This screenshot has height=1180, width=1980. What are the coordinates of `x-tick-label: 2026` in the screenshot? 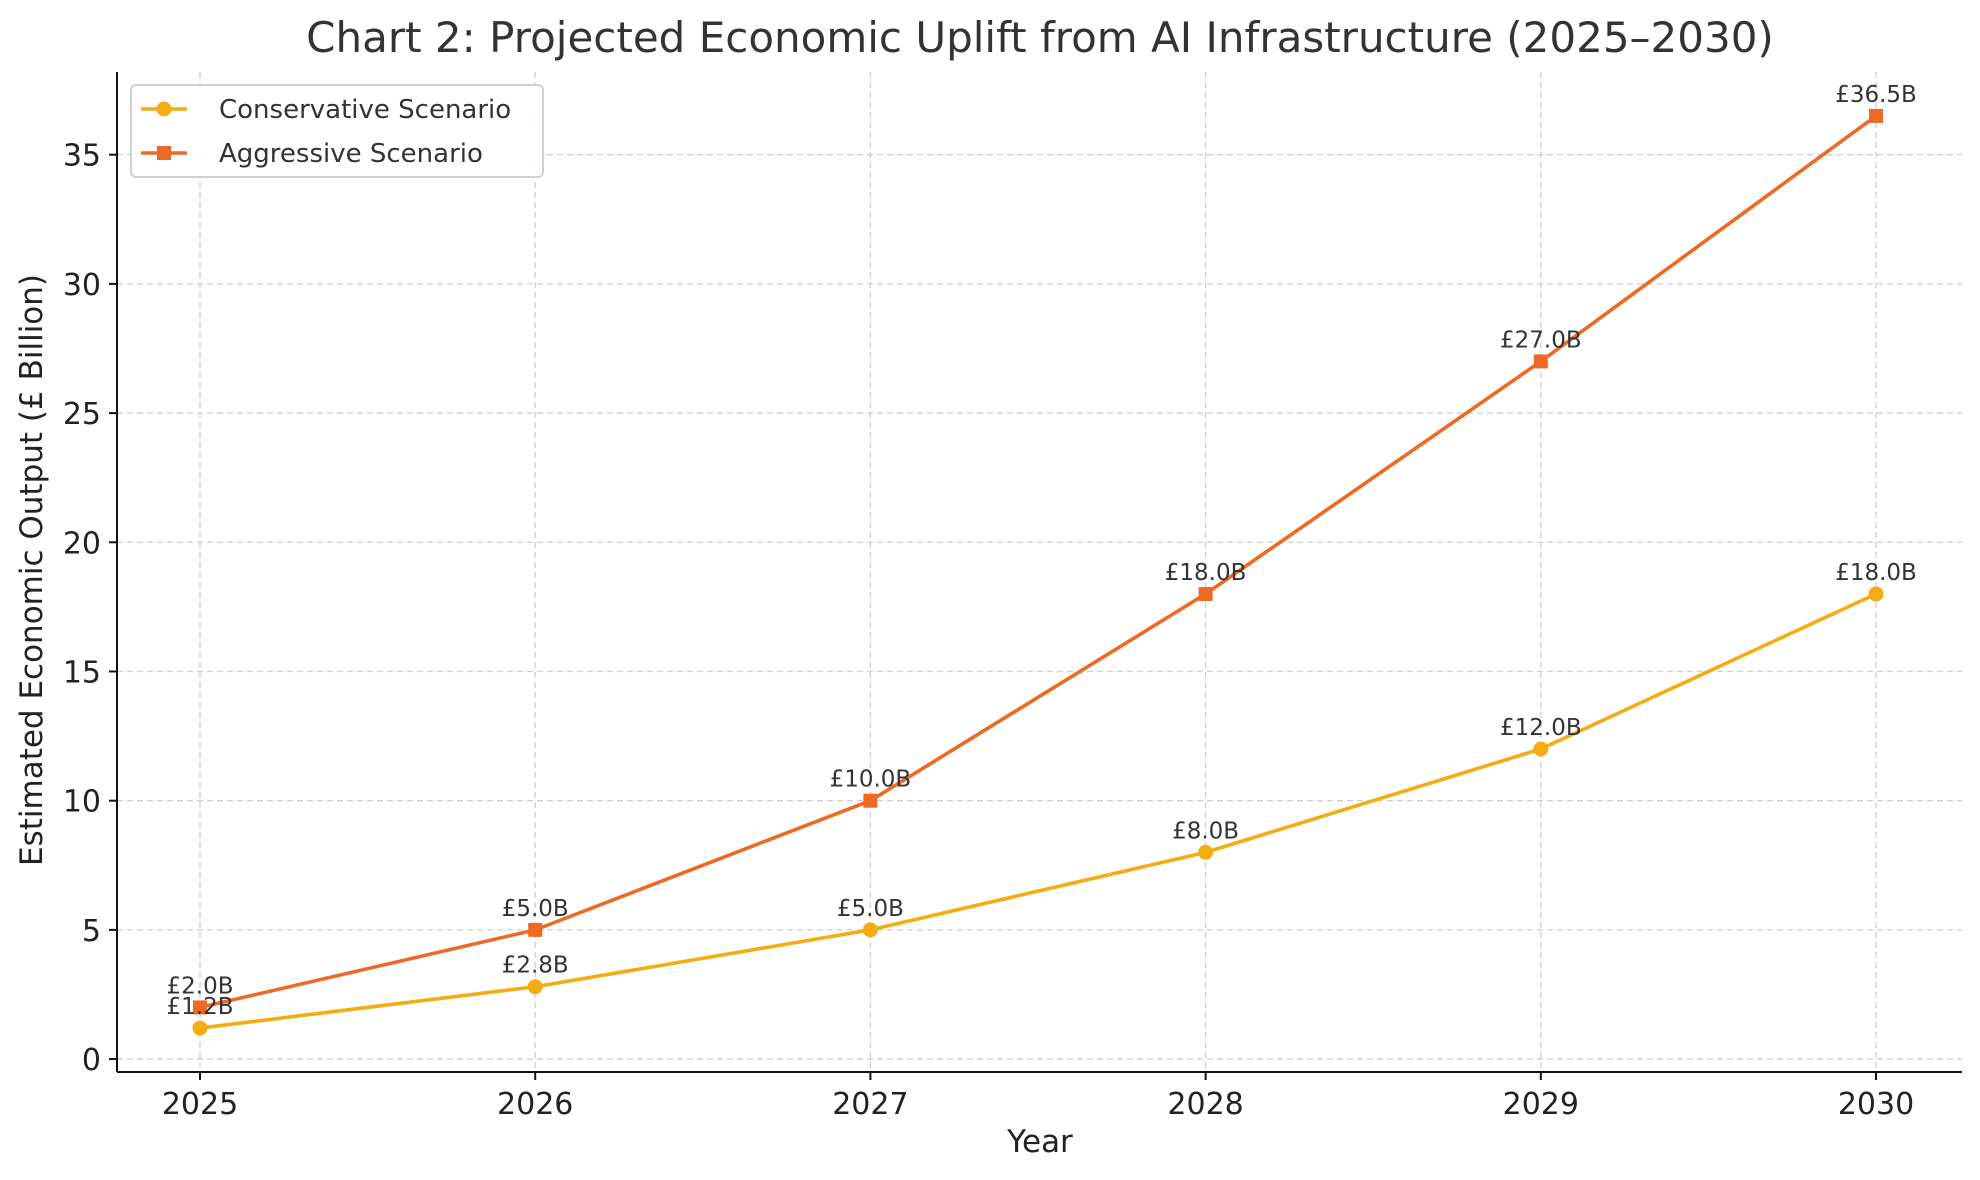 It's located at (535, 1104).